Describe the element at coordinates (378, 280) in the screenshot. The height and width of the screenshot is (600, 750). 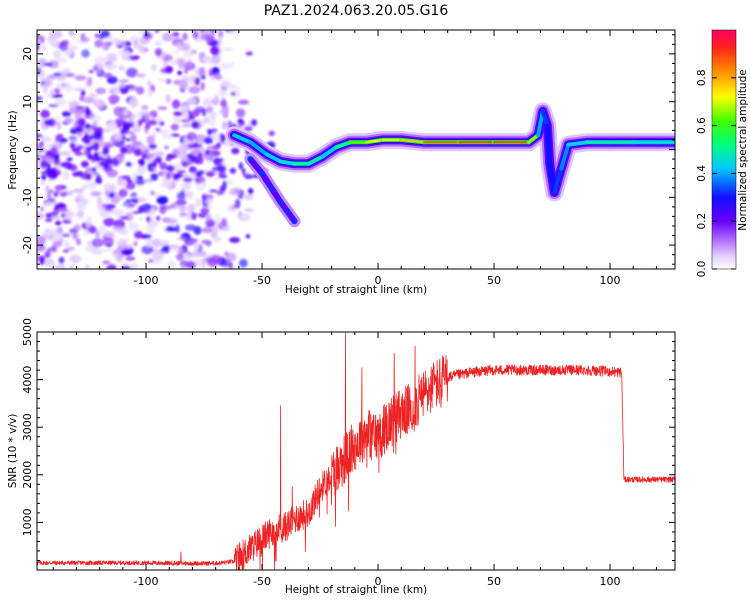
I see `spectrogram-xtick-label: 0` at that location.